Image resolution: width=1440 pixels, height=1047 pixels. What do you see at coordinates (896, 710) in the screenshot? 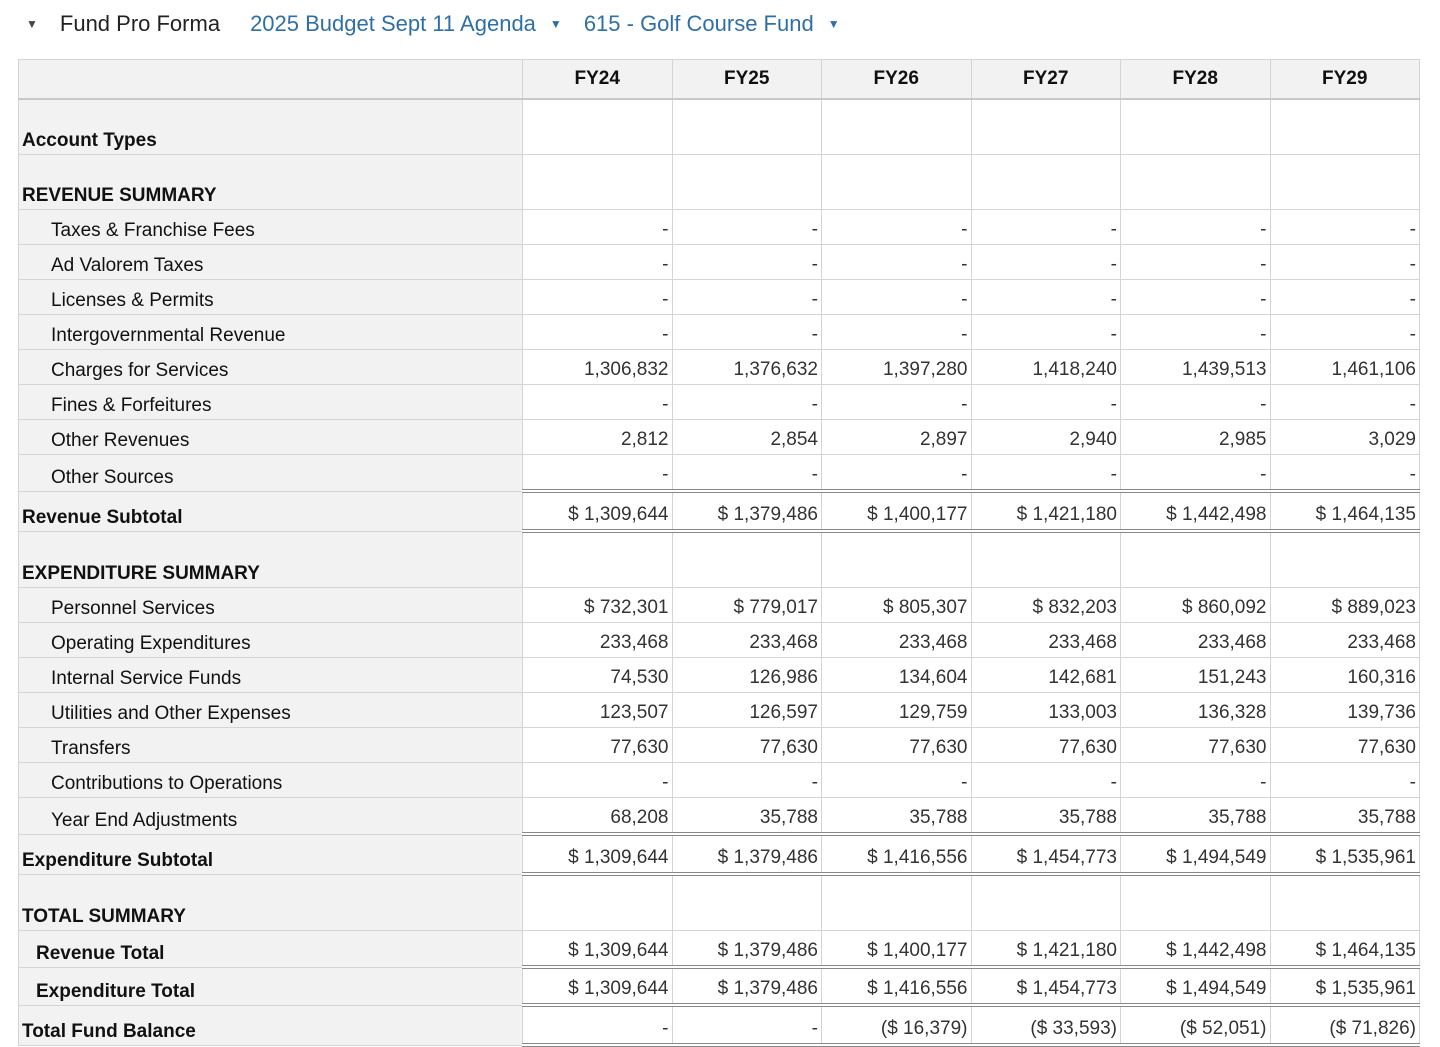
I see `cell-value: 129,759` at bounding box center [896, 710].